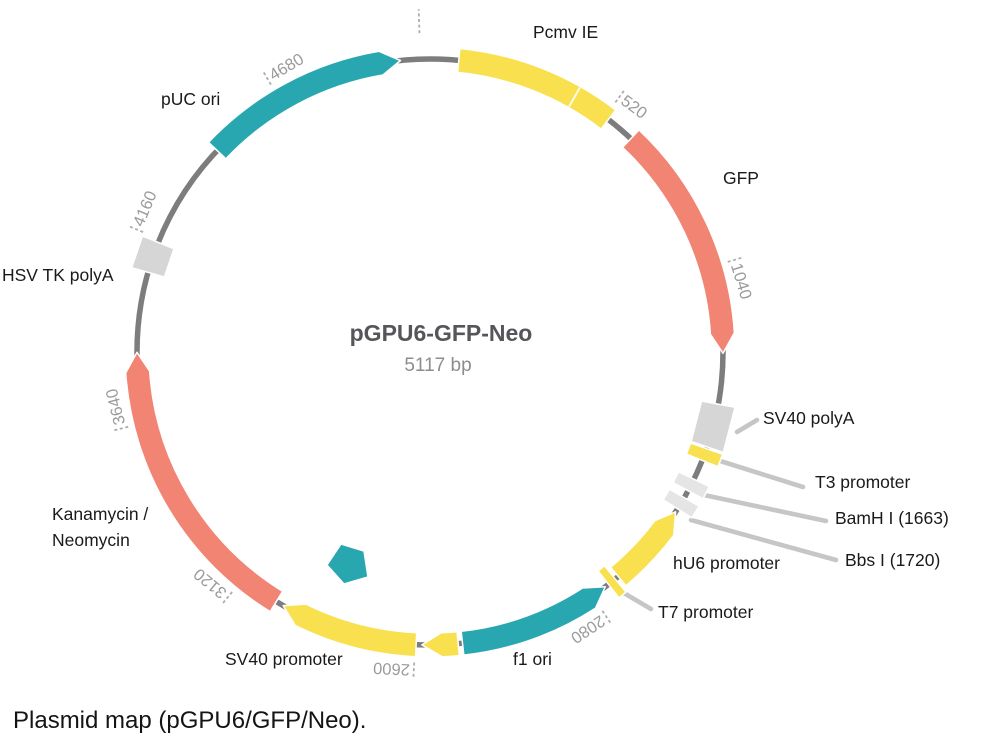 Image resolution: width=982 pixels, height=744 pixels. What do you see at coordinates (116, 407) in the screenshot?
I see `tick-label-3640: 3640` at bounding box center [116, 407].